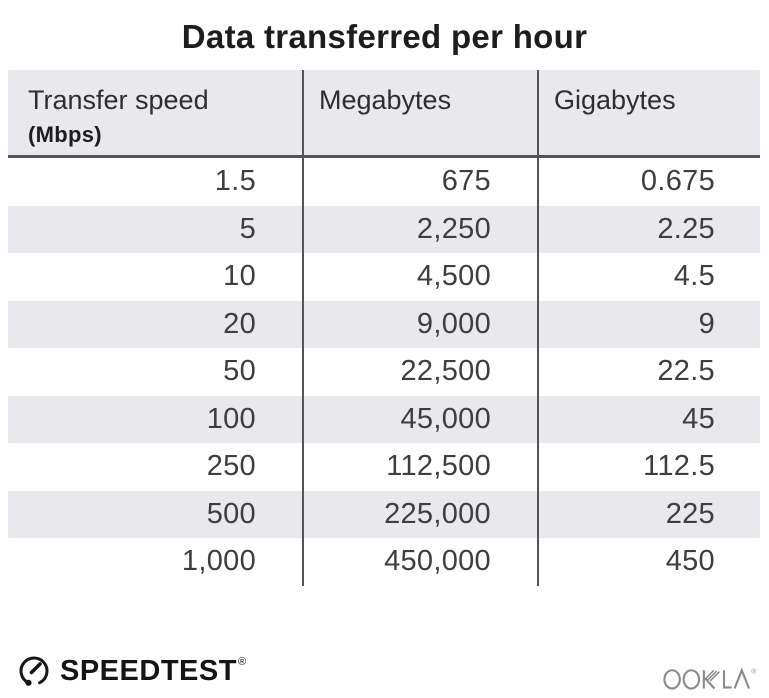 This screenshot has width=769, height=698. What do you see at coordinates (615, 100) in the screenshot?
I see `column-header-gigabytes-label: Gigabytes` at bounding box center [615, 100].